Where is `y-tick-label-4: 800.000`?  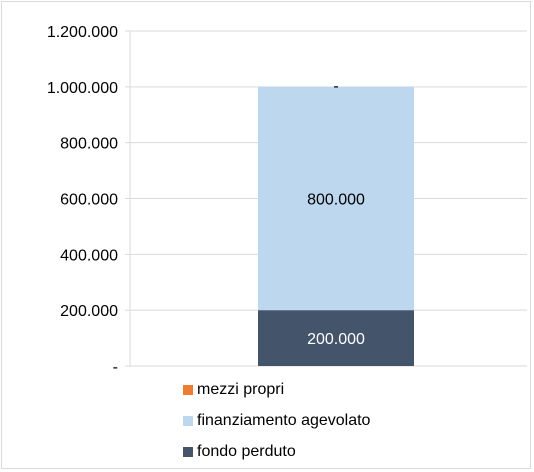
y-tick-label-4: 800.000 is located at coordinates (89, 144).